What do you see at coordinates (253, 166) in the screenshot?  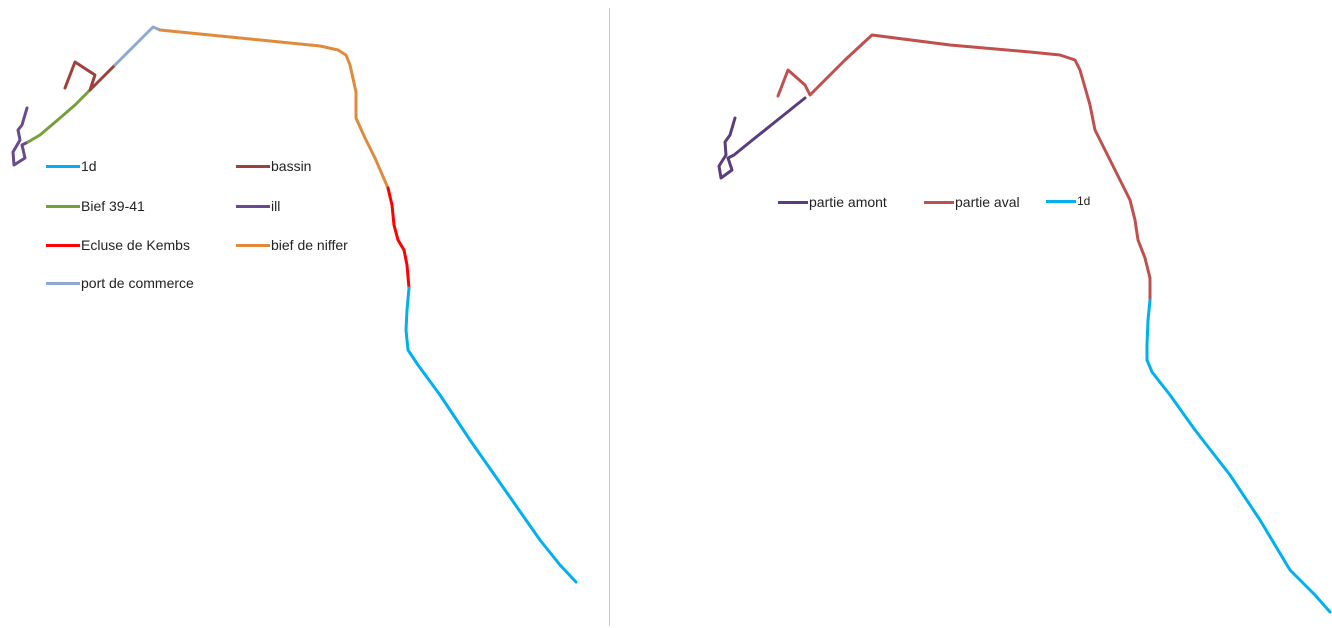 I see `legend-swatch-bassin` at bounding box center [253, 166].